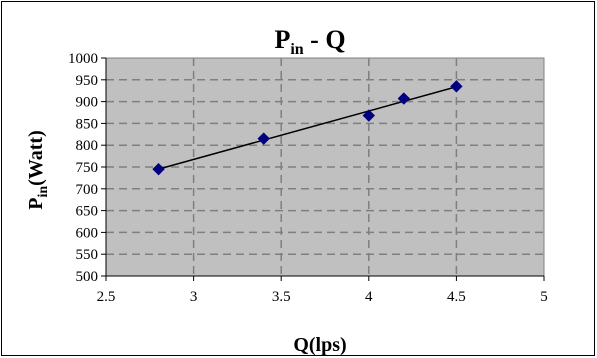 The width and height of the screenshot is (597, 358). Describe the element at coordinates (83, 59) in the screenshot. I see `y-tick-label: 1000` at that location.